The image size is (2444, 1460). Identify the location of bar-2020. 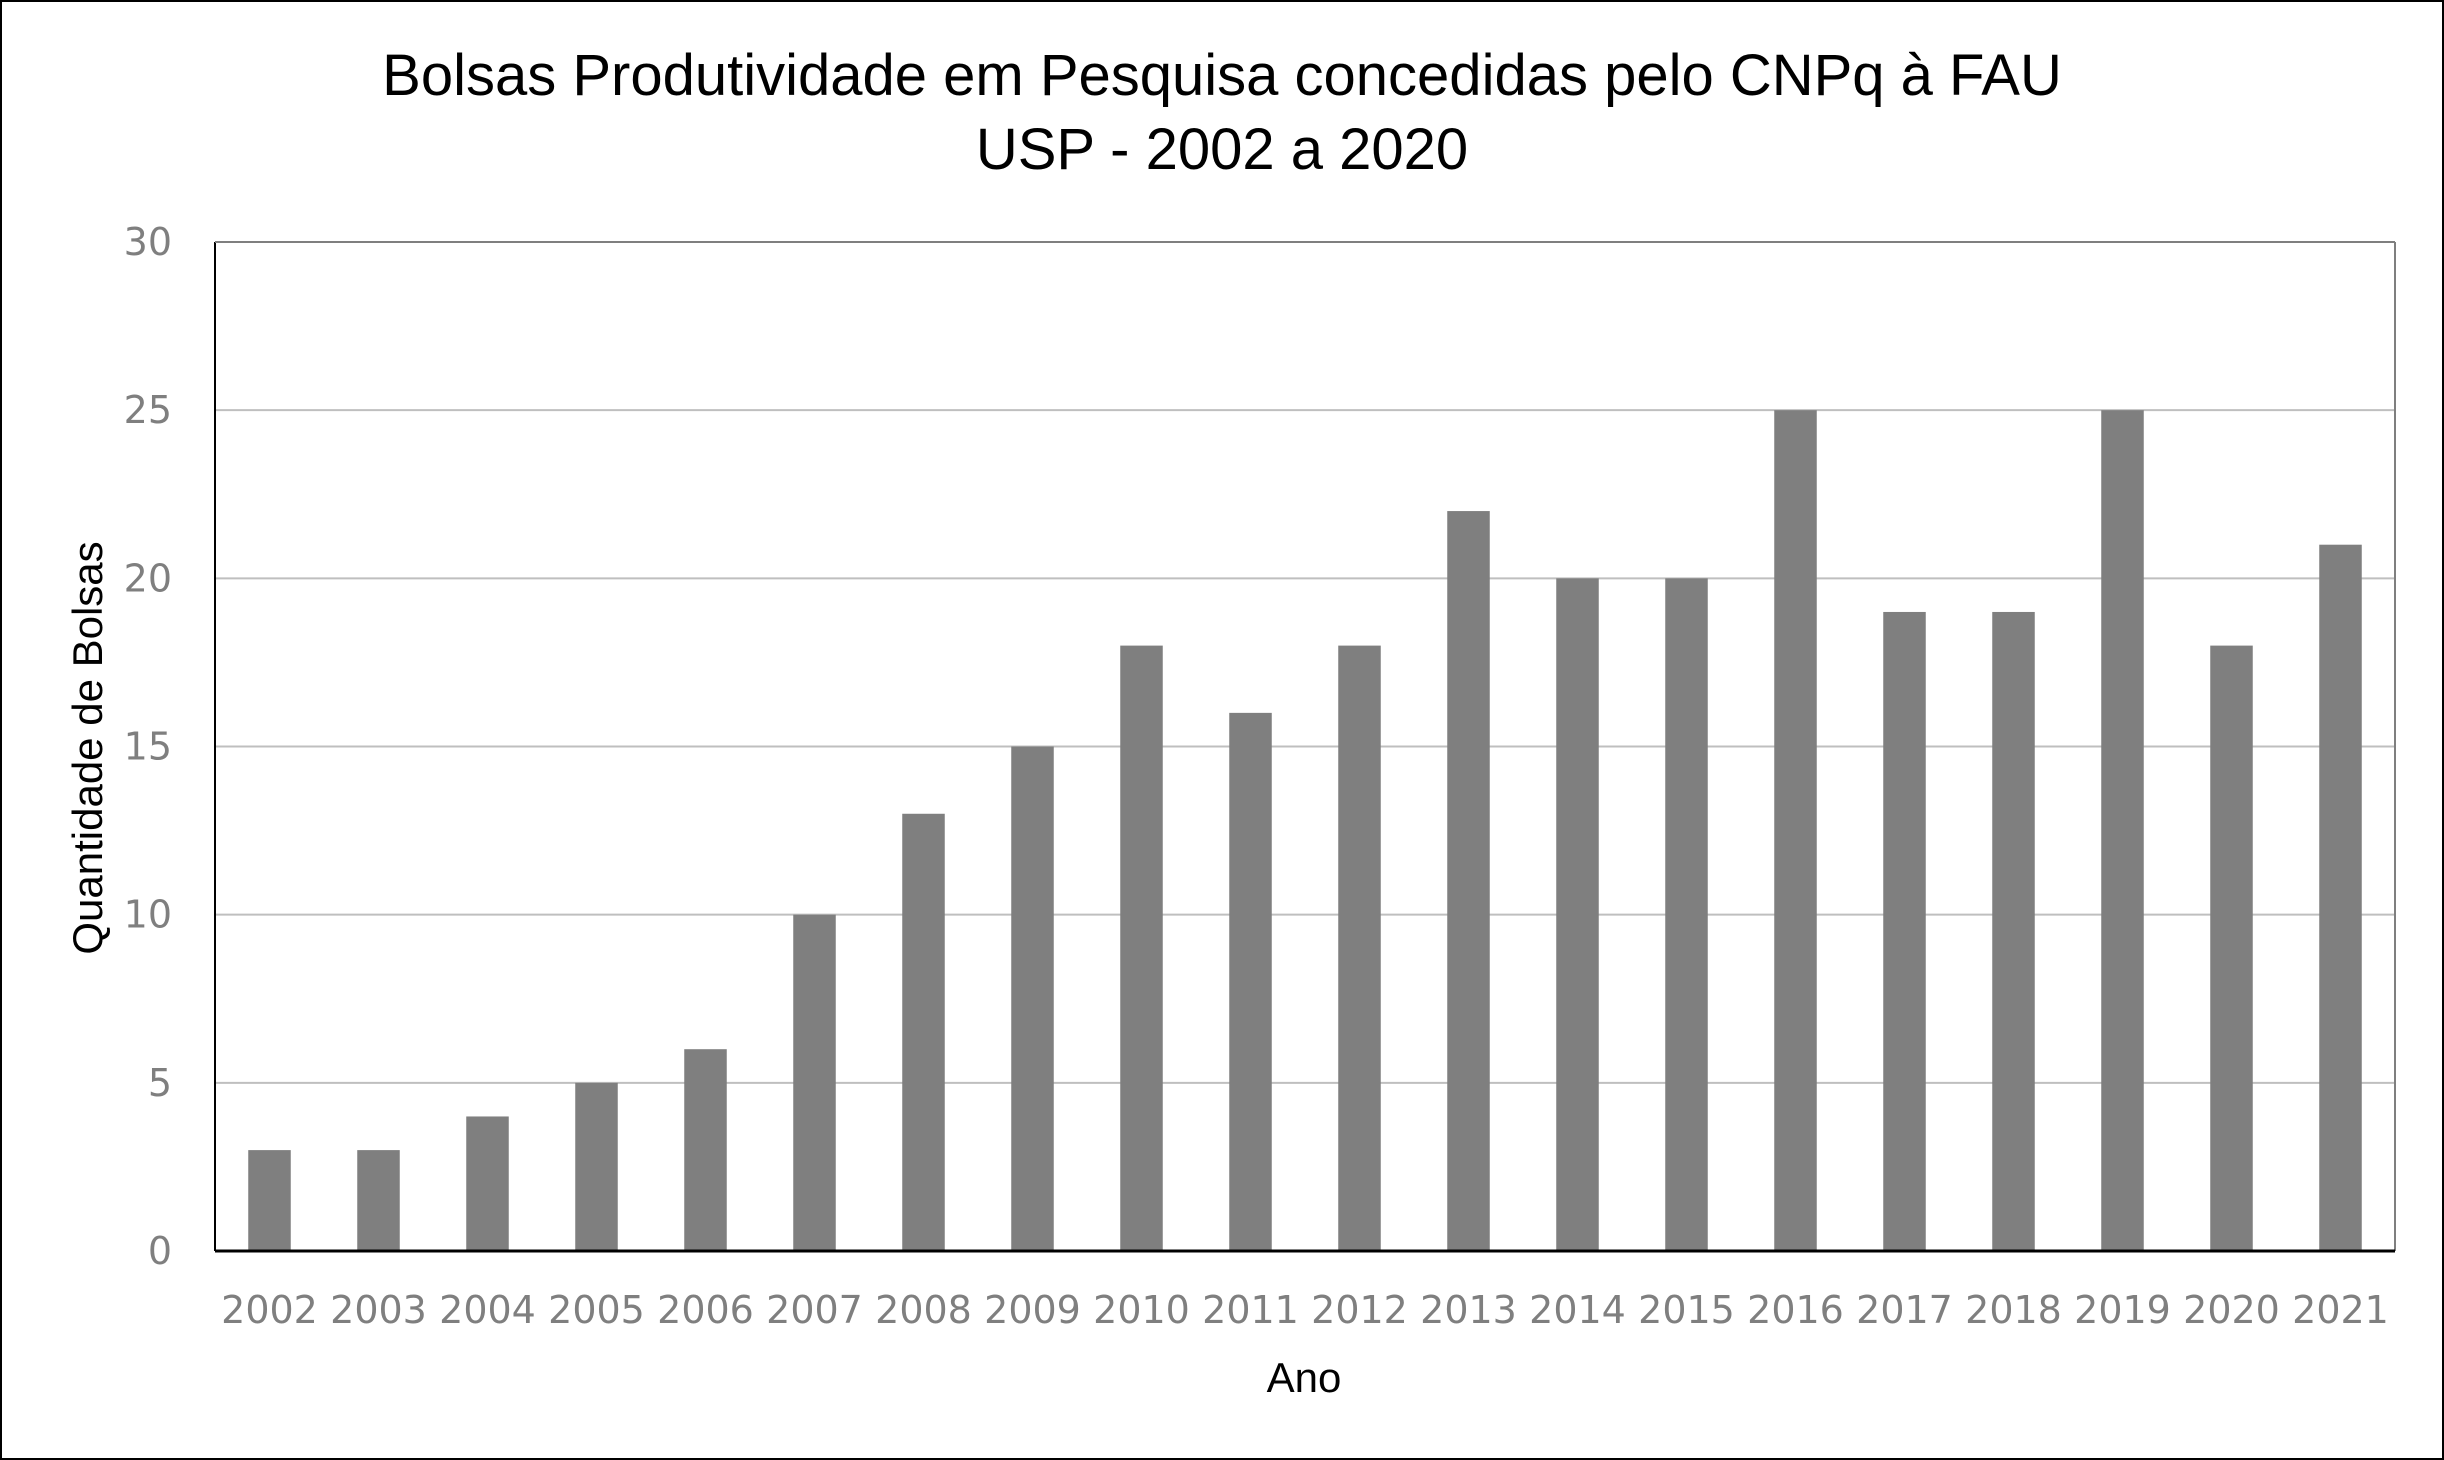
(2231, 948).